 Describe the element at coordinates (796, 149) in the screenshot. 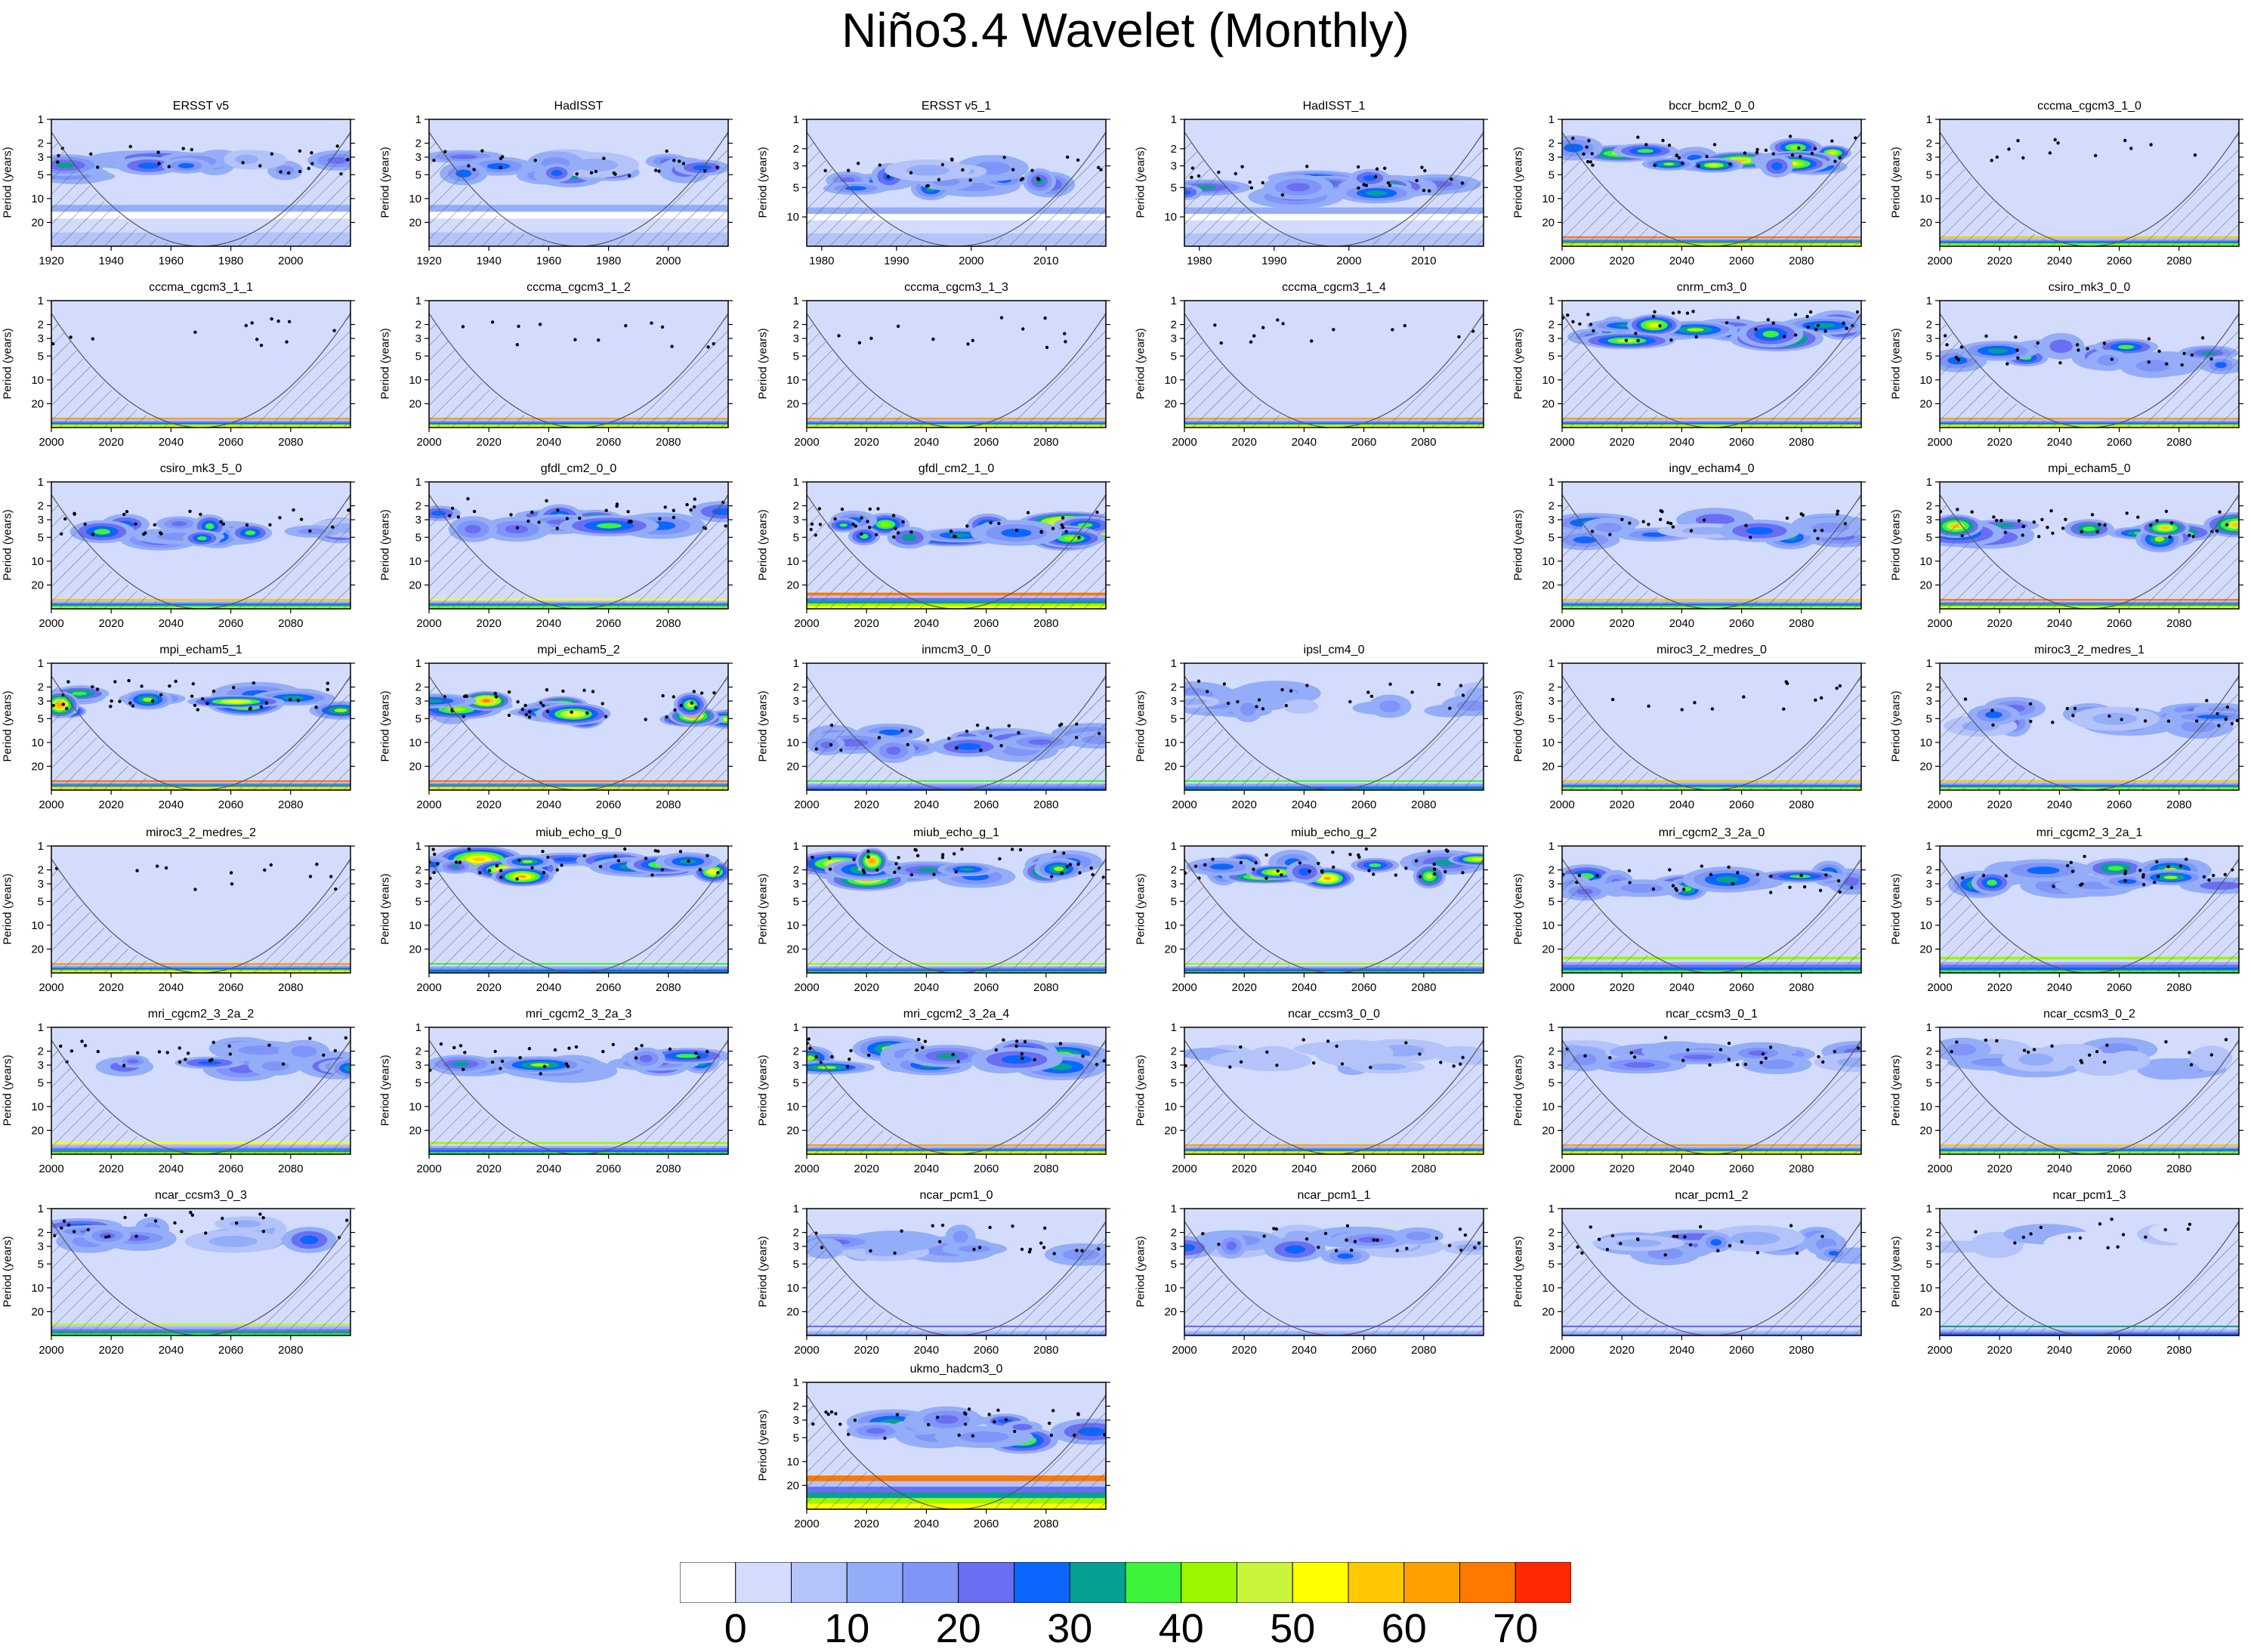

I see `panel-ersst-v5-1-ytick-label-2: 2` at that location.